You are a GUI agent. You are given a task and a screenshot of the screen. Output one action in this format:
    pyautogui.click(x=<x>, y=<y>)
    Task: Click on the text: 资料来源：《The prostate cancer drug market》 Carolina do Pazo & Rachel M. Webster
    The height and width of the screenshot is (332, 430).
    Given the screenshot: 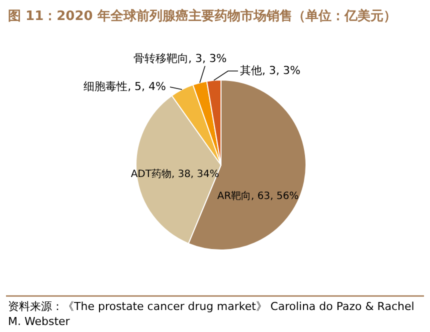 What is the action you would take?
    pyautogui.click(x=211, y=314)
    